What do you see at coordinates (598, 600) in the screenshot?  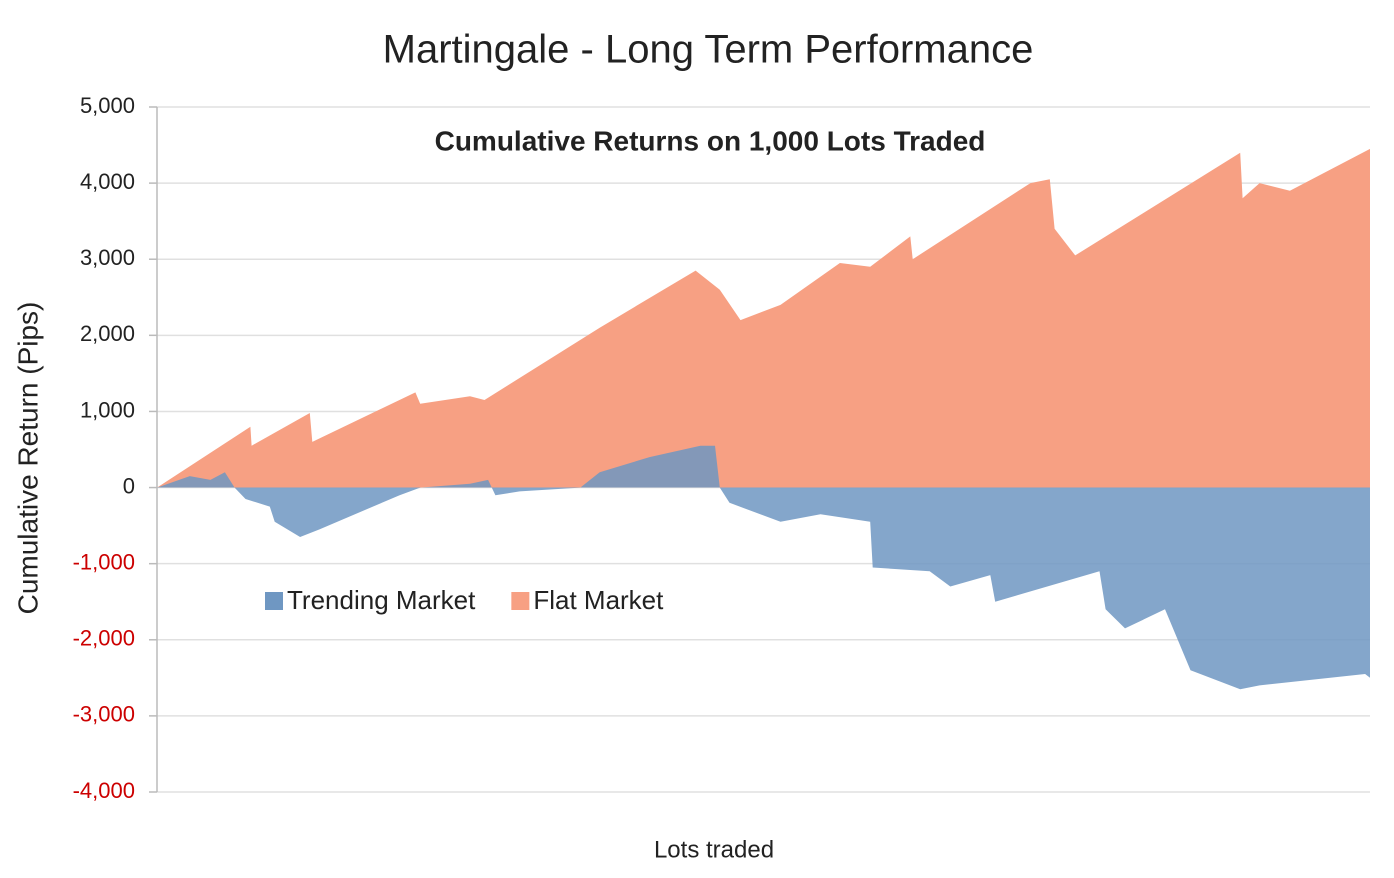 I see `legend-label: Flat Market` at bounding box center [598, 600].